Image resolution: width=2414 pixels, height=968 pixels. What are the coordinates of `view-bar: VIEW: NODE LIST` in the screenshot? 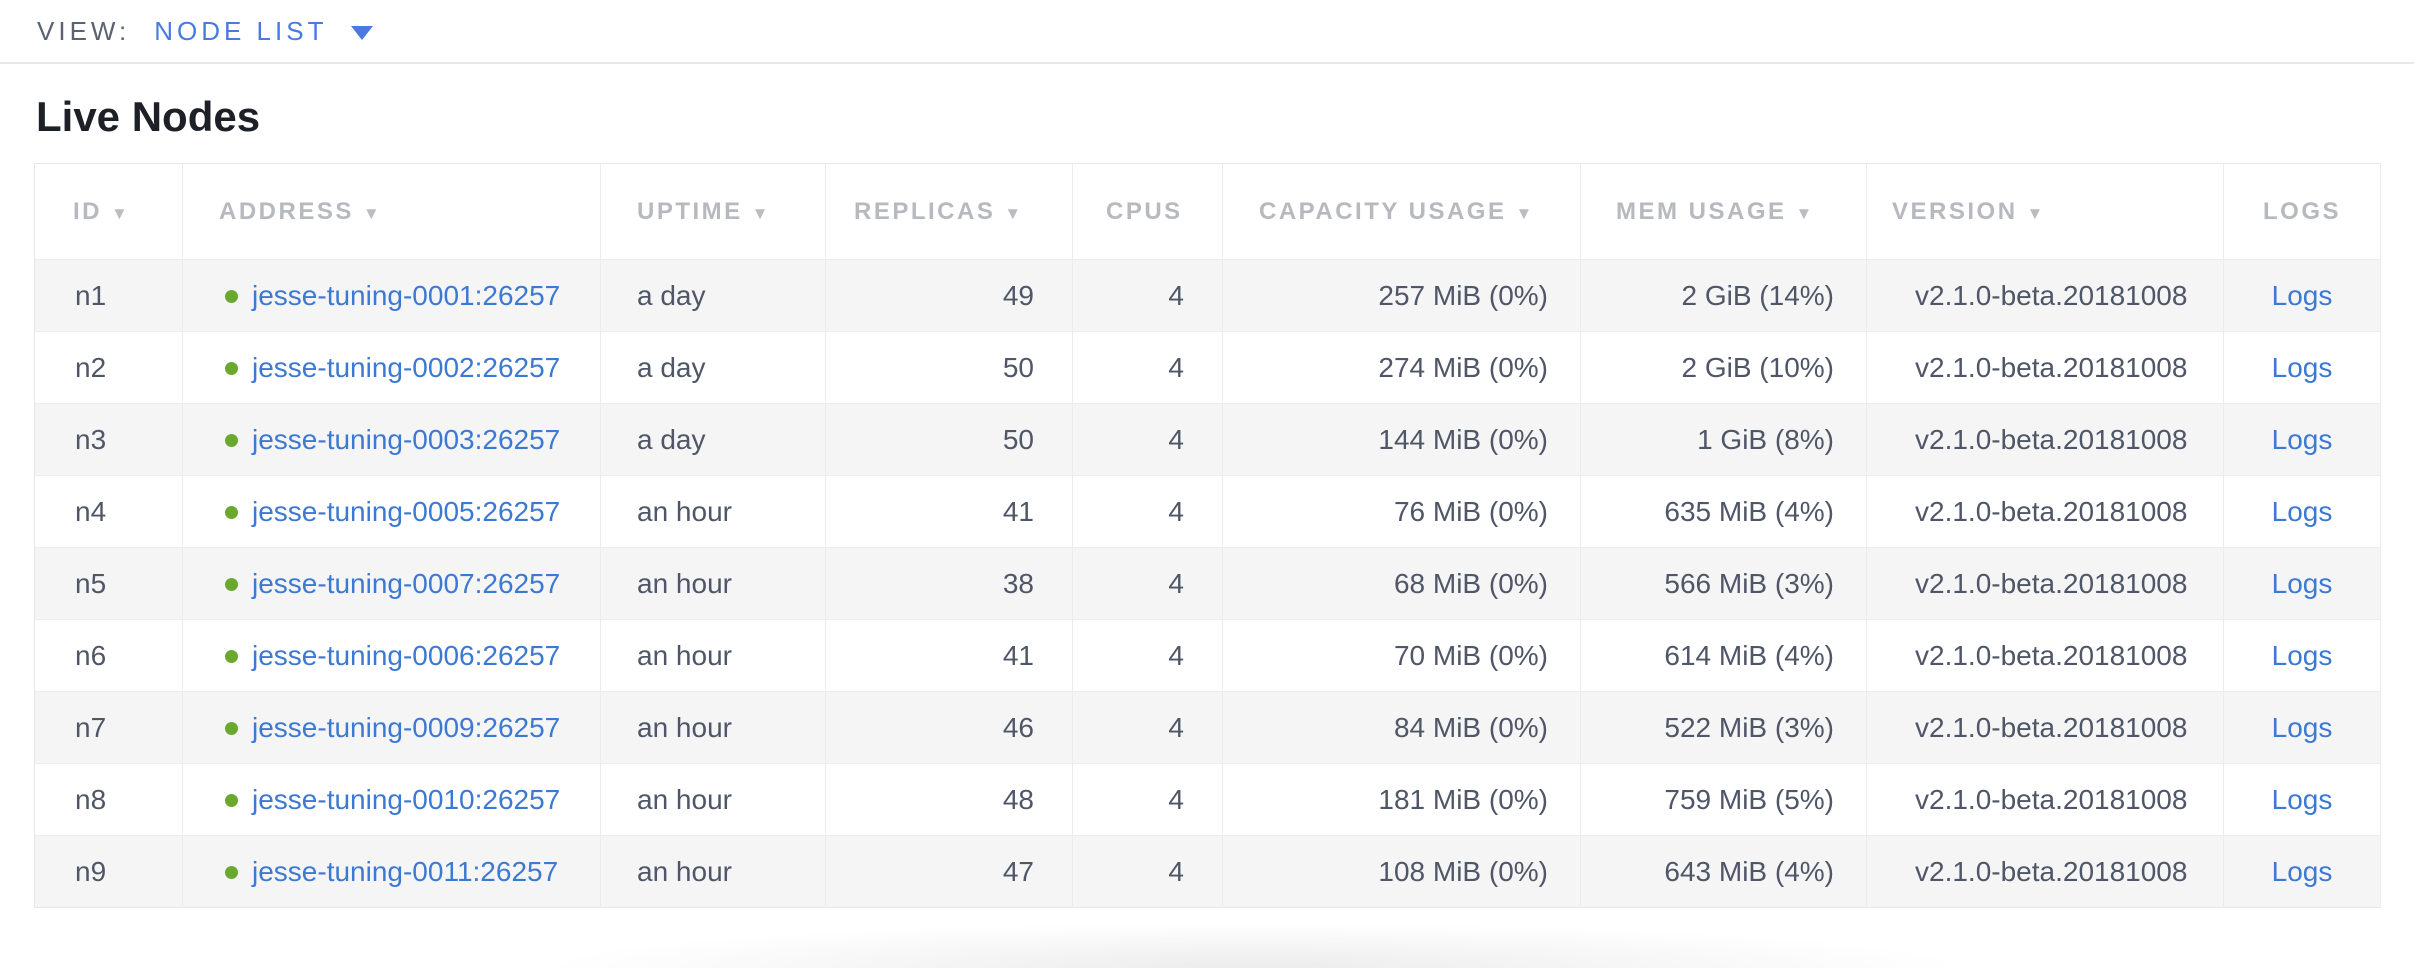 It's located at (1207, 31).